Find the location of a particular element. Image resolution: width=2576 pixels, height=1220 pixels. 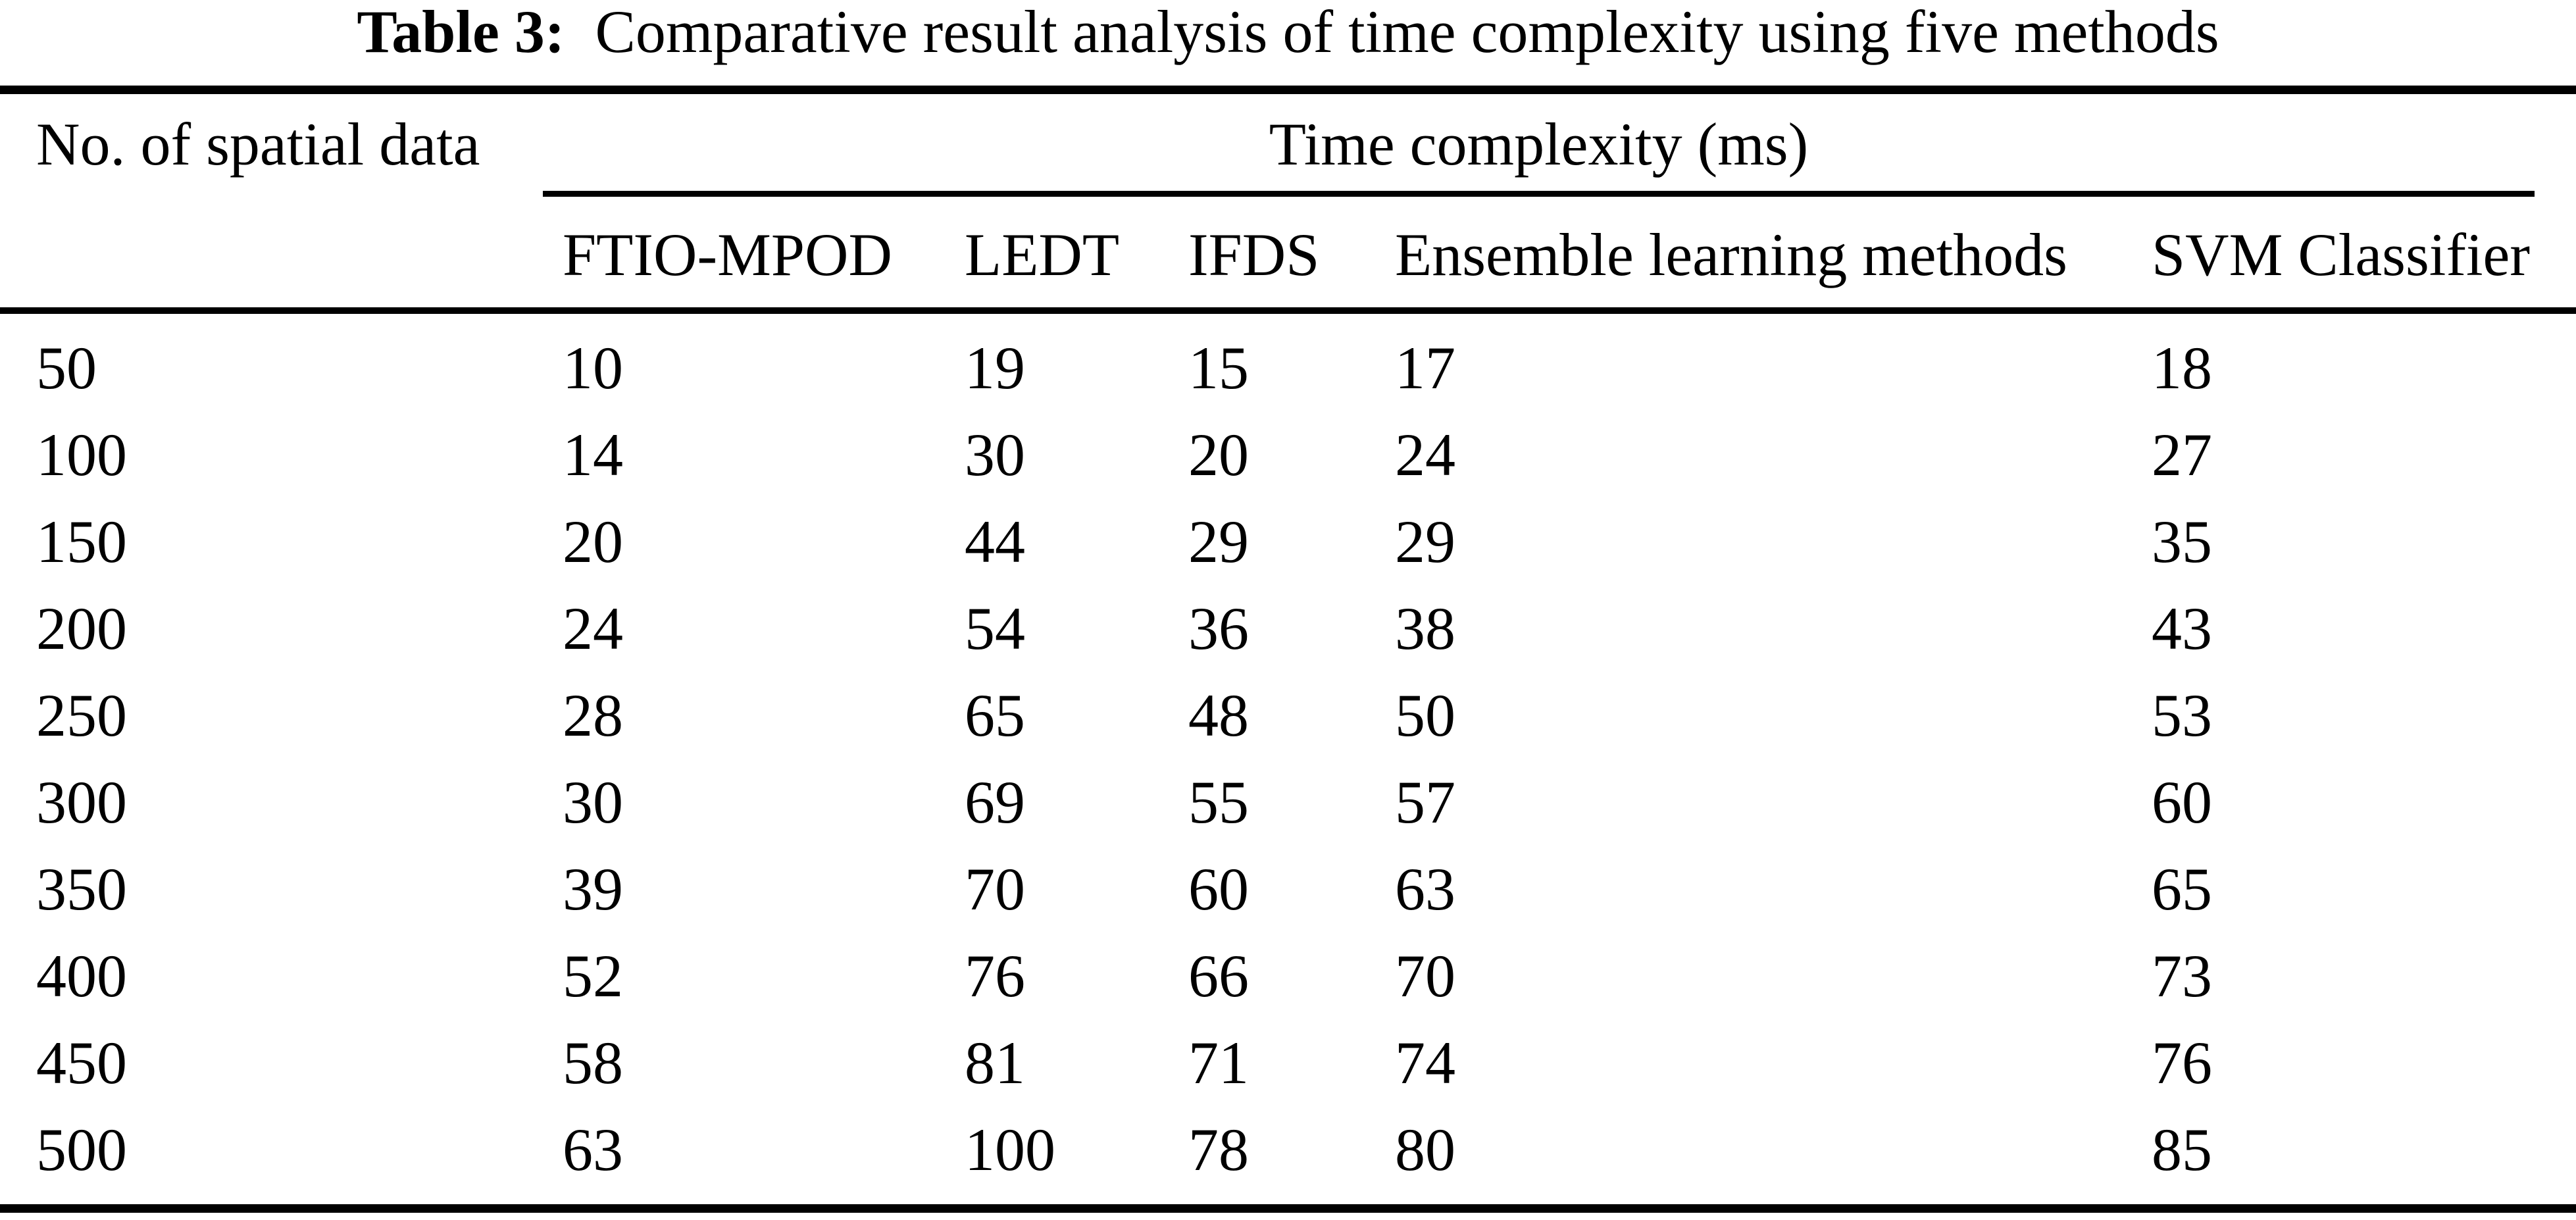

row-label: 450 is located at coordinates (81, 1062).